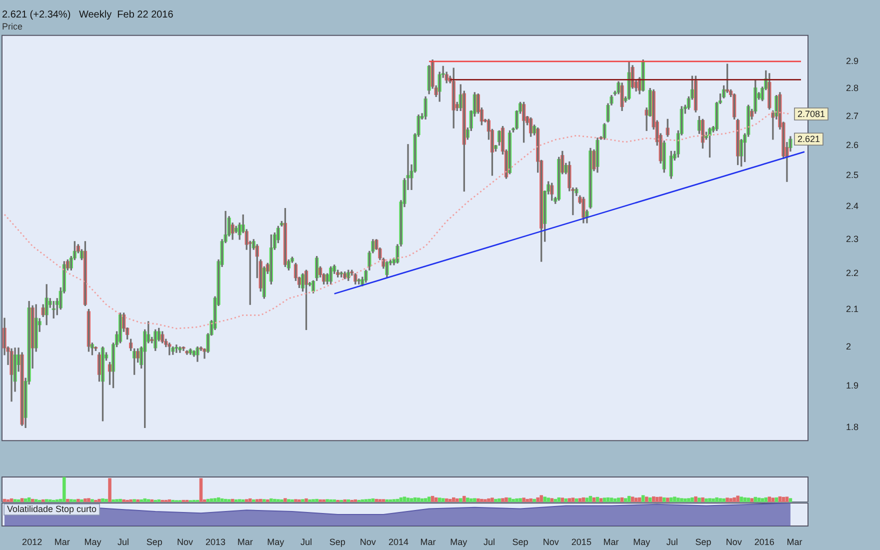 The width and height of the screenshot is (880, 550). I want to click on y-tick-label: 2.8, so click(852, 87).